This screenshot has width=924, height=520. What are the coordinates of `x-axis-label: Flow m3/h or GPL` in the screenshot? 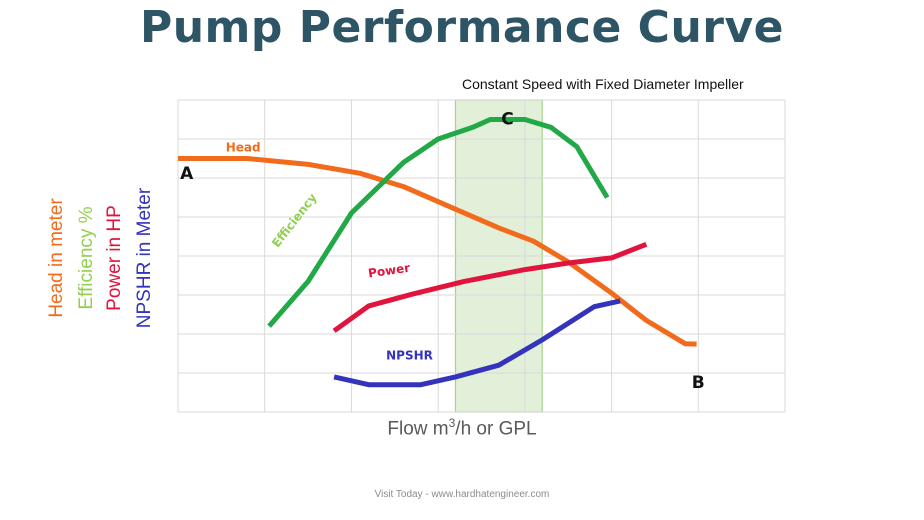 It's located at (462, 428).